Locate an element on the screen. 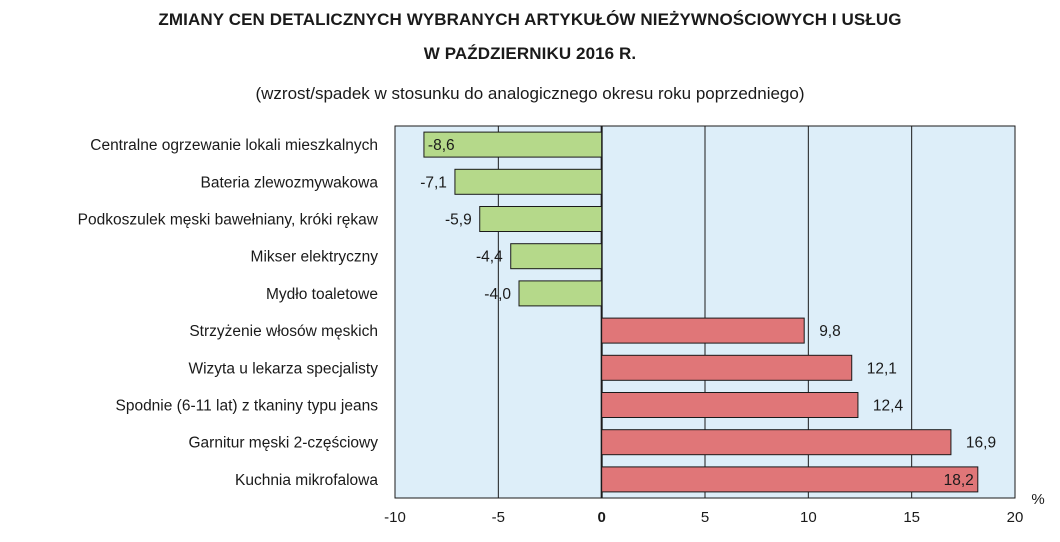 This screenshot has height=542, width=1060. x-tick-label: 0 is located at coordinates (601, 517).